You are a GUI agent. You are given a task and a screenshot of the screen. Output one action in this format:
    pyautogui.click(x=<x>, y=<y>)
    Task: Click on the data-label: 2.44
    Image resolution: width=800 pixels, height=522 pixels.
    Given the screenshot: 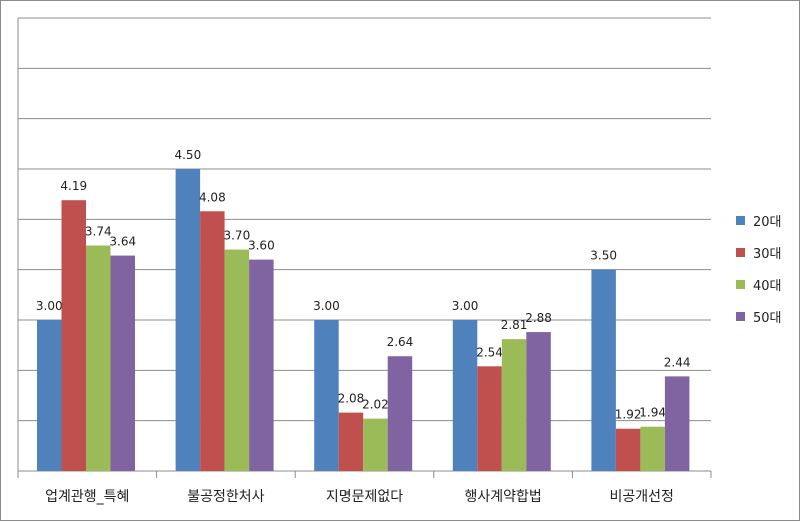 What is the action you would take?
    pyautogui.click(x=677, y=362)
    